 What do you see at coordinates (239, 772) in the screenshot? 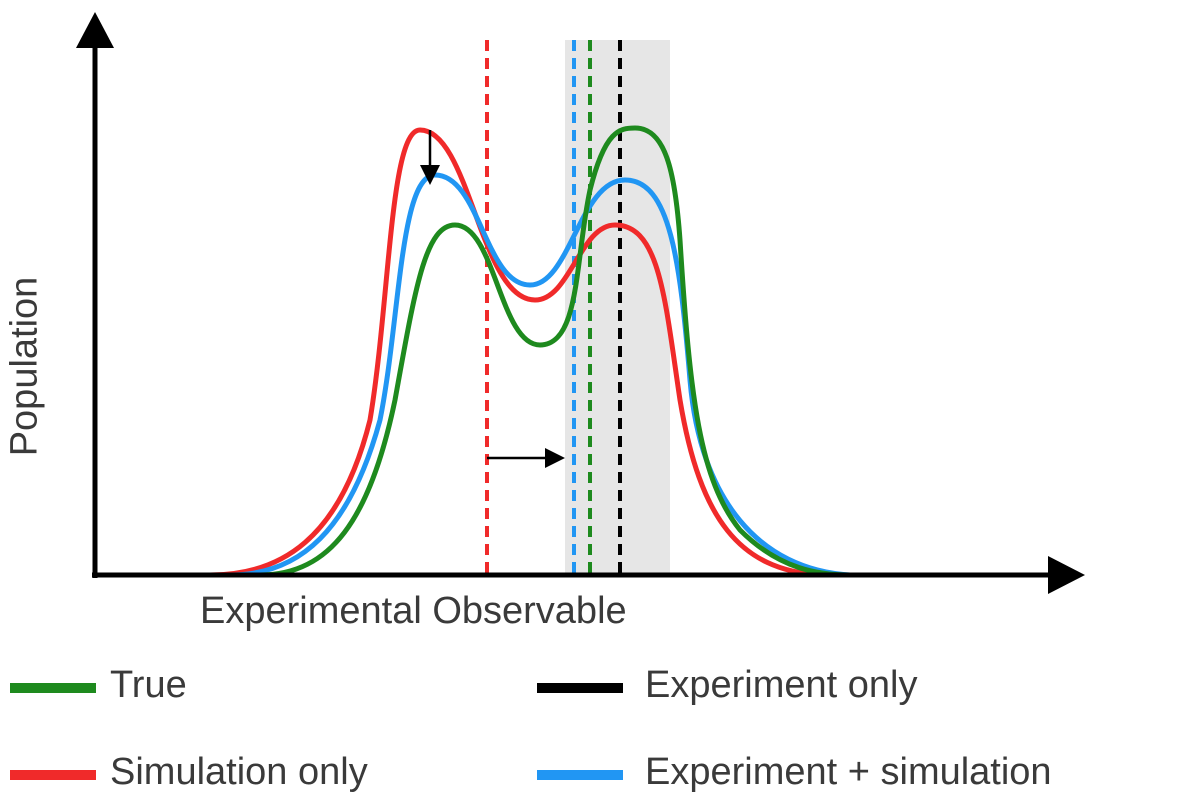
I see `legend-label-simulation-only: Simulation only` at bounding box center [239, 772].